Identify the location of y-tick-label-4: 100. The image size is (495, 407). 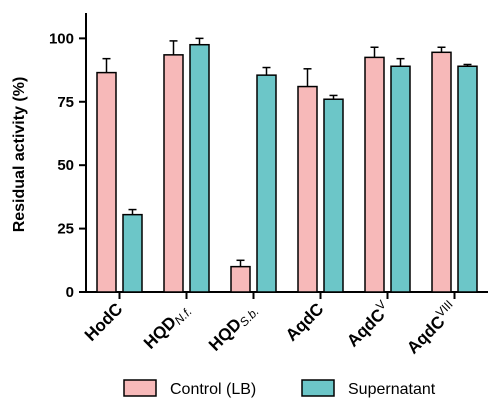
(61, 38).